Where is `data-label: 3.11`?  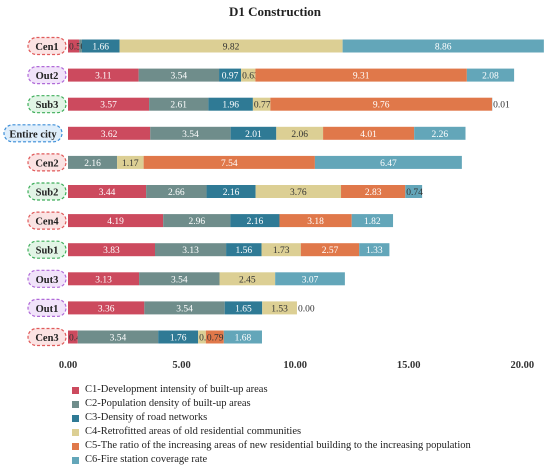
data-label: 3.11 is located at coordinates (103, 77).